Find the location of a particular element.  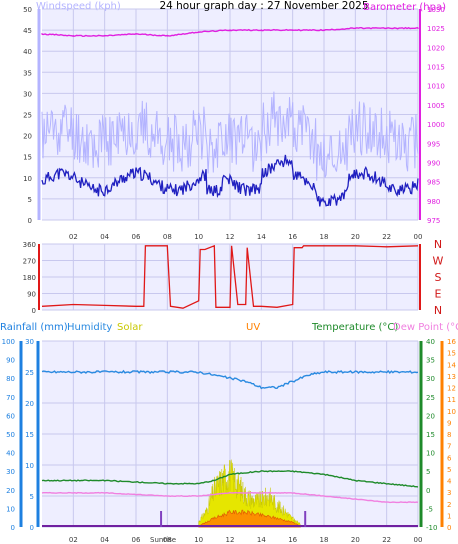

left-tick-label: 50 is located at coordinates (27, 10).